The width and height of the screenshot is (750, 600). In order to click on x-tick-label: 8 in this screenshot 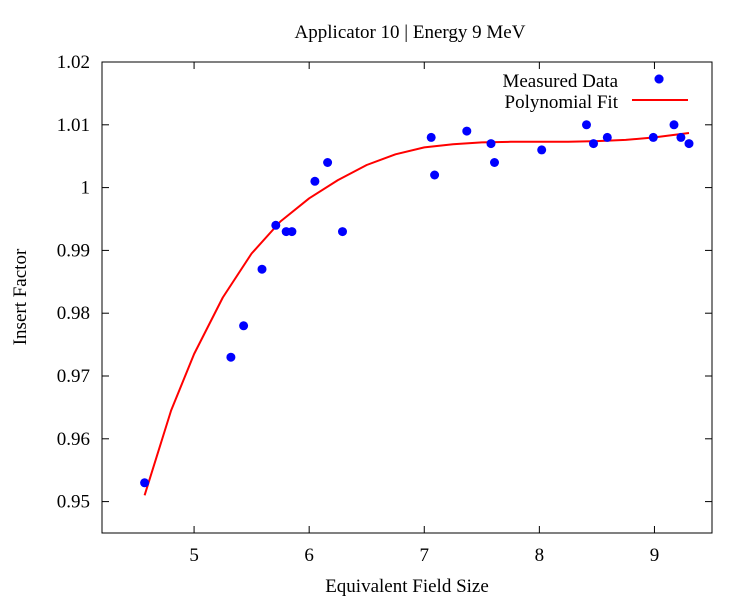, I will do `click(540, 555)`.